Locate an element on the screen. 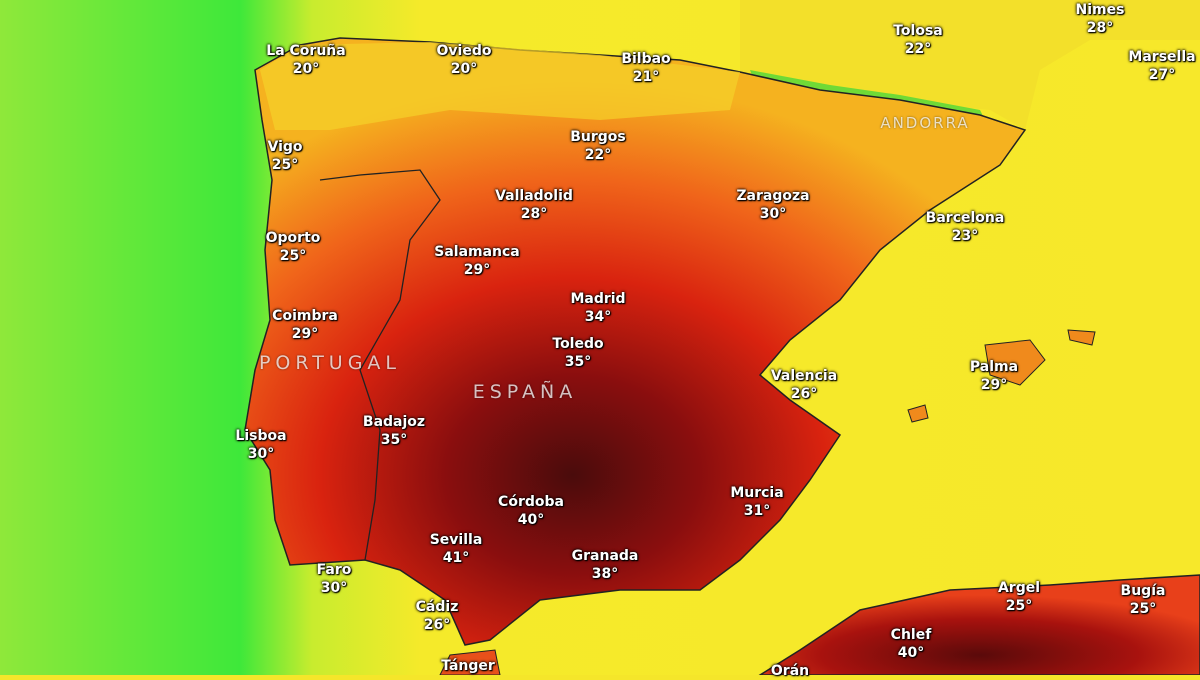 This screenshot has height=680, width=1200. city-name: Murcia is located at coordinates (757, 493).